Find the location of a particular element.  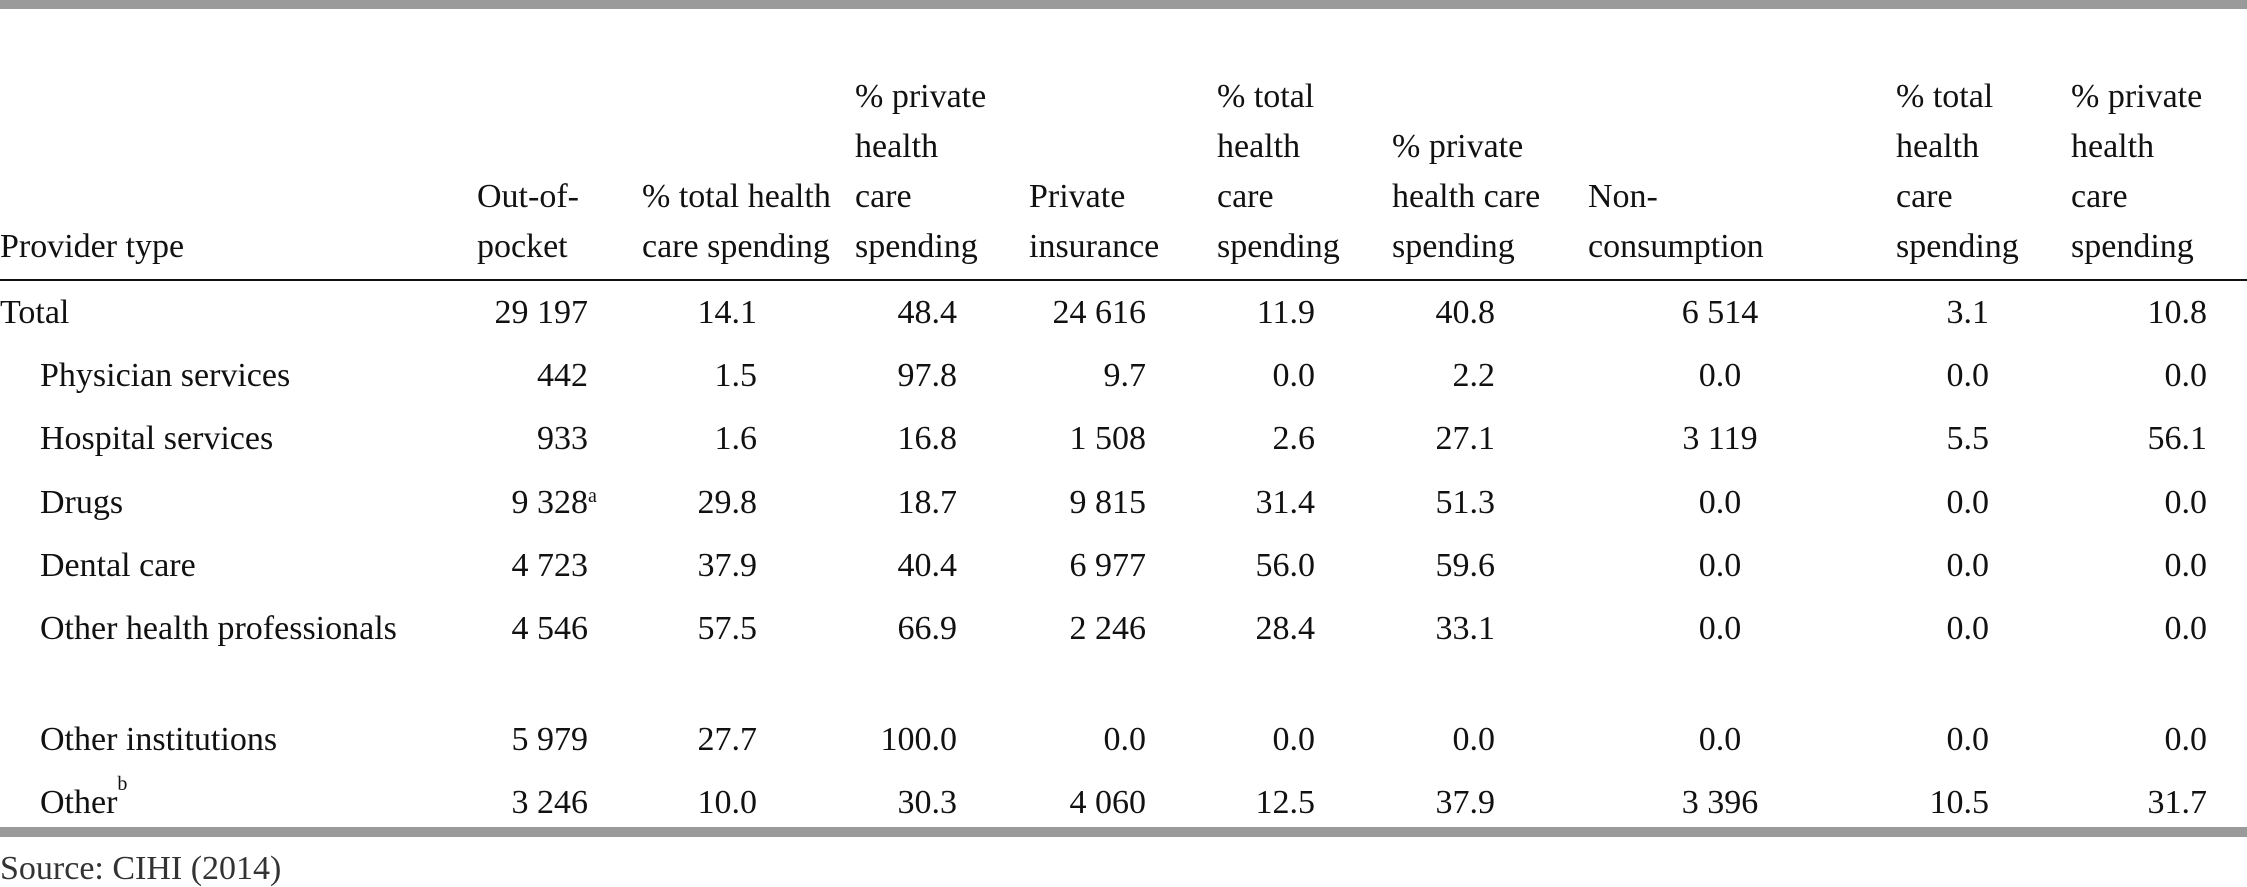

header-rule is located at coordinates (1123, 280).